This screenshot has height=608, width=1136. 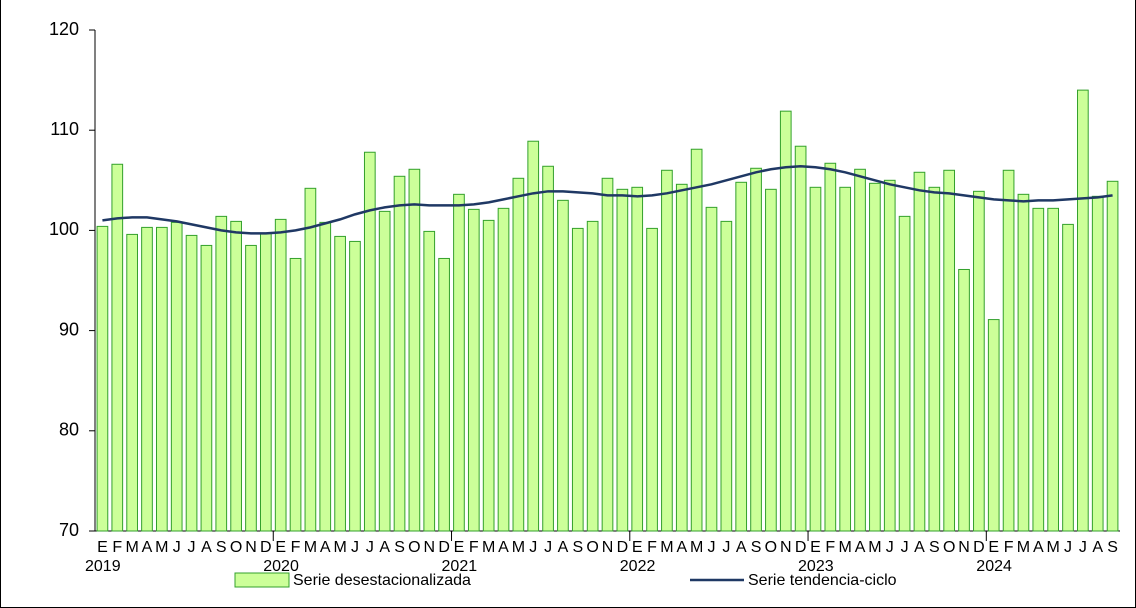 I want to click on legend-swatch, so click(x=262, y=580).